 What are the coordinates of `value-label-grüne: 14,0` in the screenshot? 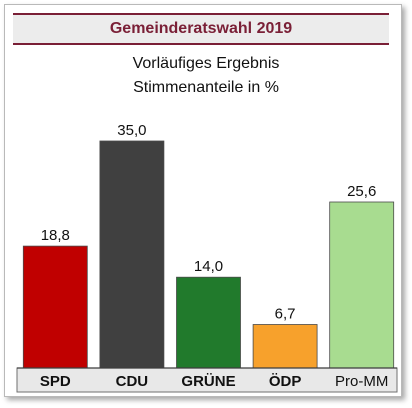 It's located at (208, 266).